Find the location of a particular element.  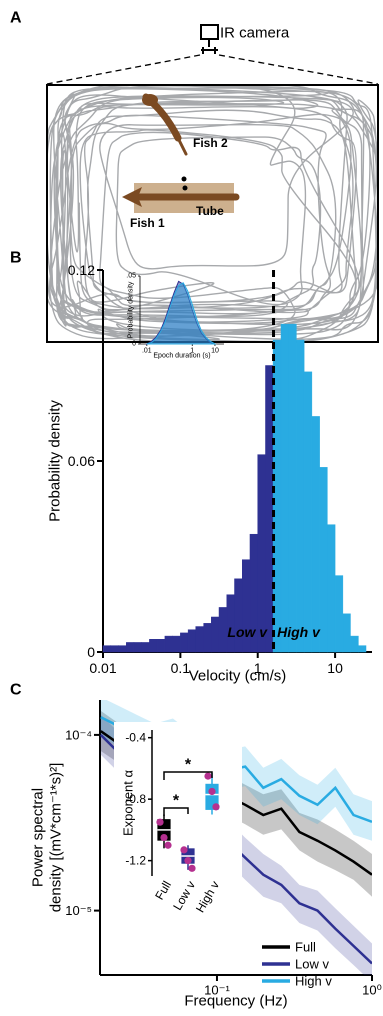

x-tick-label: 0.1 is located at coordinates (181, 668).